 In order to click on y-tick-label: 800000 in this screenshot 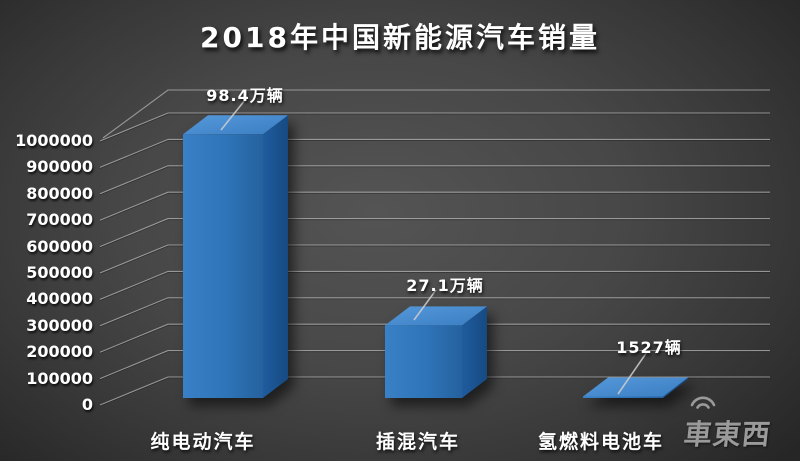, I will do `click(59, 193)`.